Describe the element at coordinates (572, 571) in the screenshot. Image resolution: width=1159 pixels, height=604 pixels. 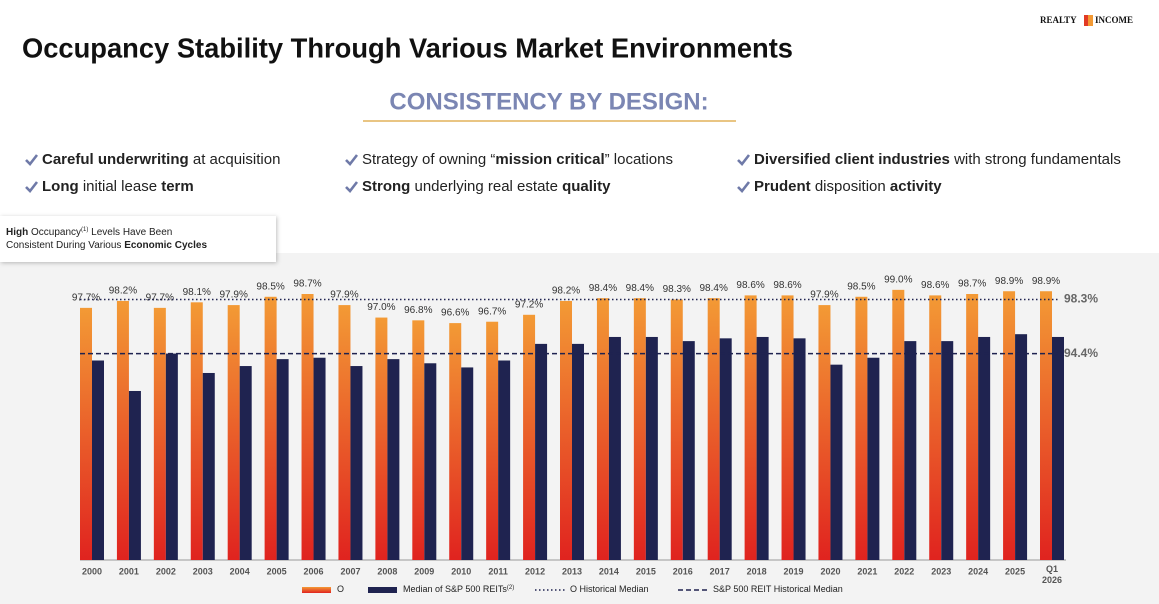
I see `x-tick-label: 2013` at that location.